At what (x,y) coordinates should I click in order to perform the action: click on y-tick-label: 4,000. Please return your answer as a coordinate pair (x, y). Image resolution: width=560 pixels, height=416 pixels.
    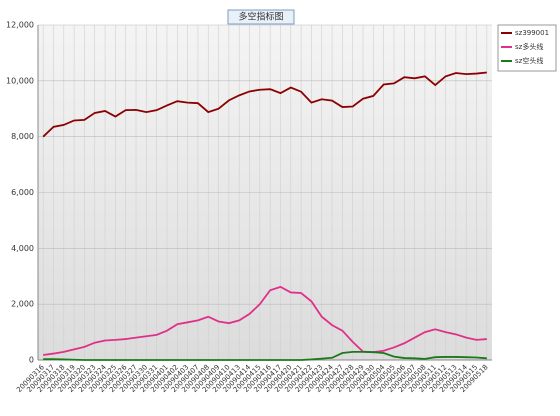
    Looking at the image, I should click on (22, 248).